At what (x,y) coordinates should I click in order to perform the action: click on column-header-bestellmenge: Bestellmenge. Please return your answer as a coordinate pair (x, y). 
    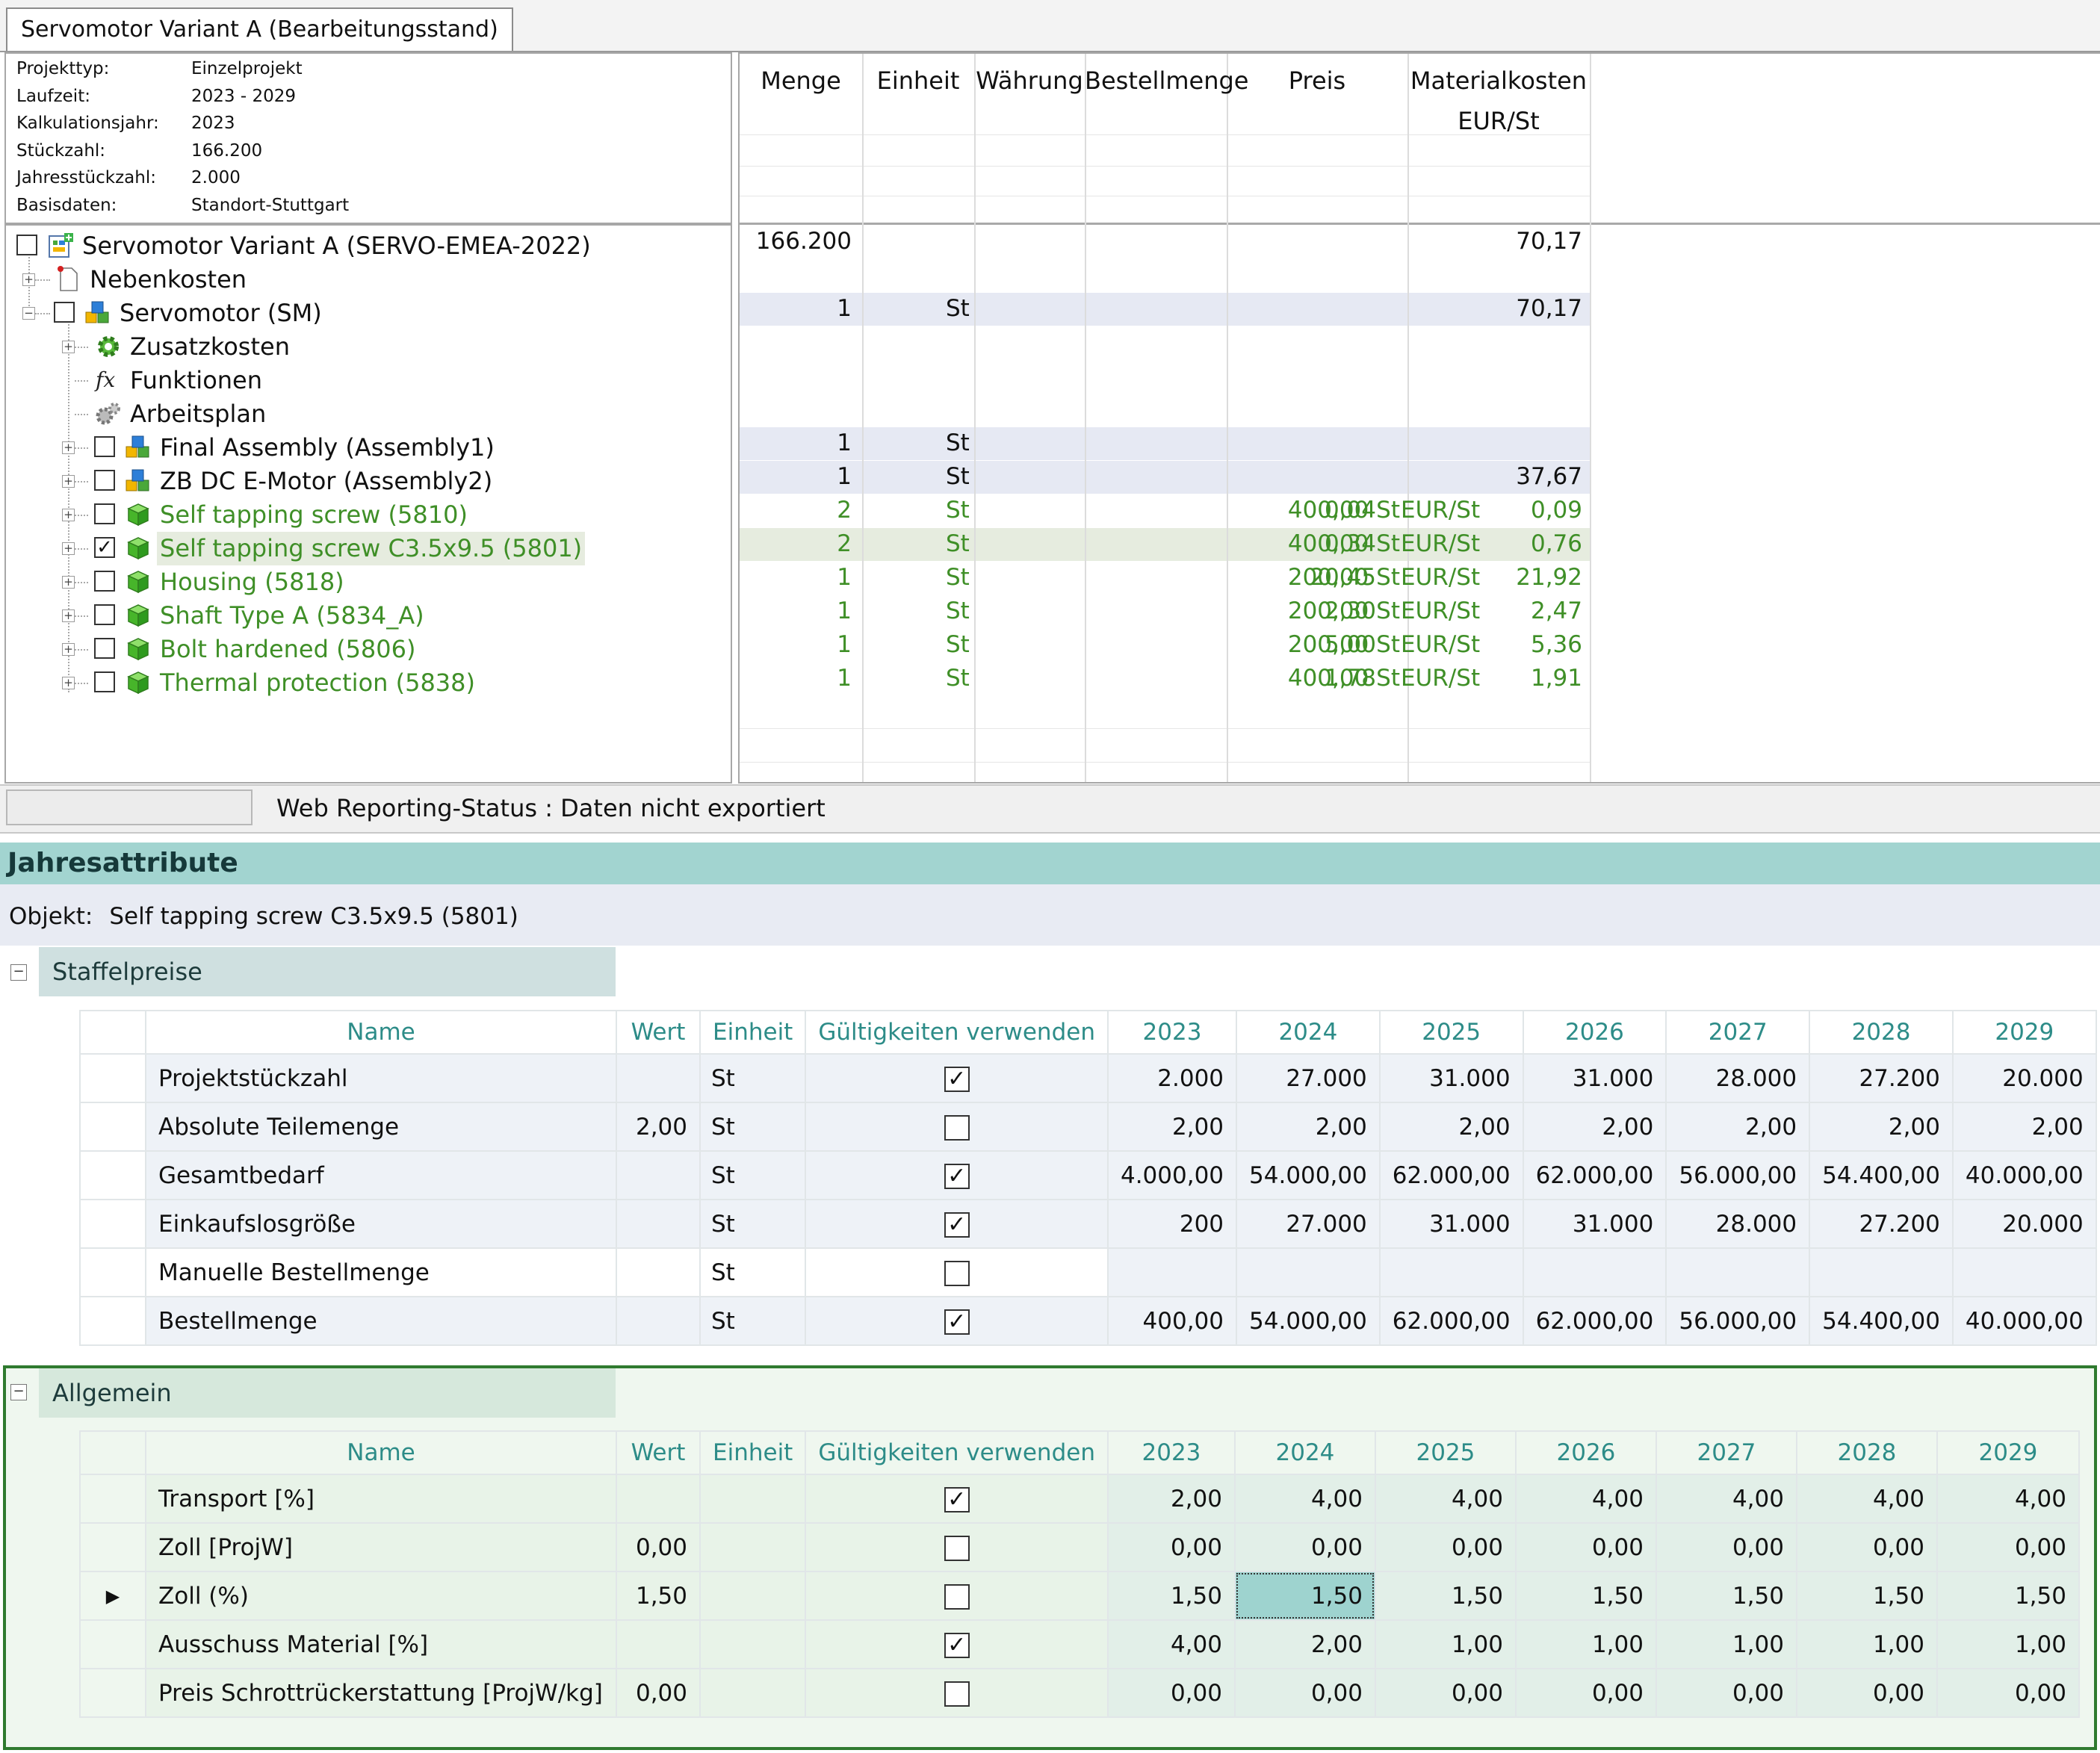
    Looking at the image, I should click on (1167, 80).